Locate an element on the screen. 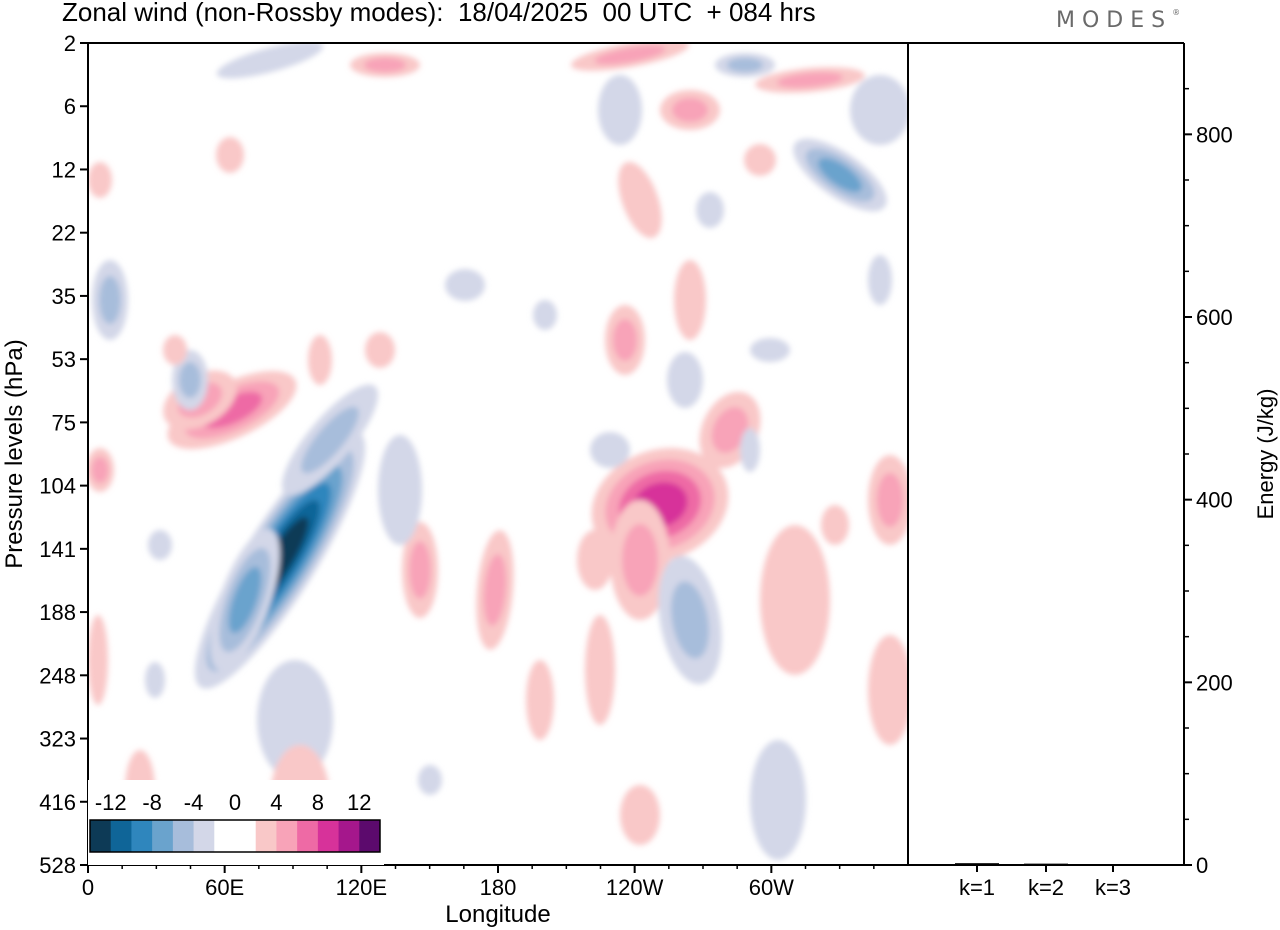 This screenshot has height=930, width=1280. energy-tick-label: 200 is located at coordinates (1214, 682).